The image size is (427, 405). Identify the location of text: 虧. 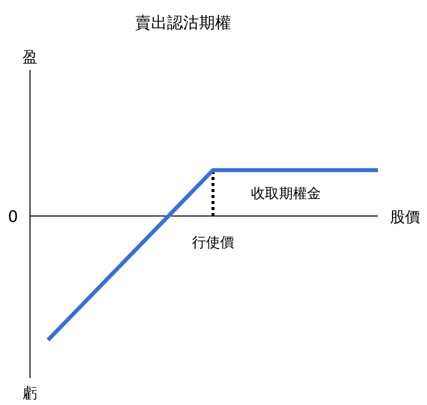
(30, 393).